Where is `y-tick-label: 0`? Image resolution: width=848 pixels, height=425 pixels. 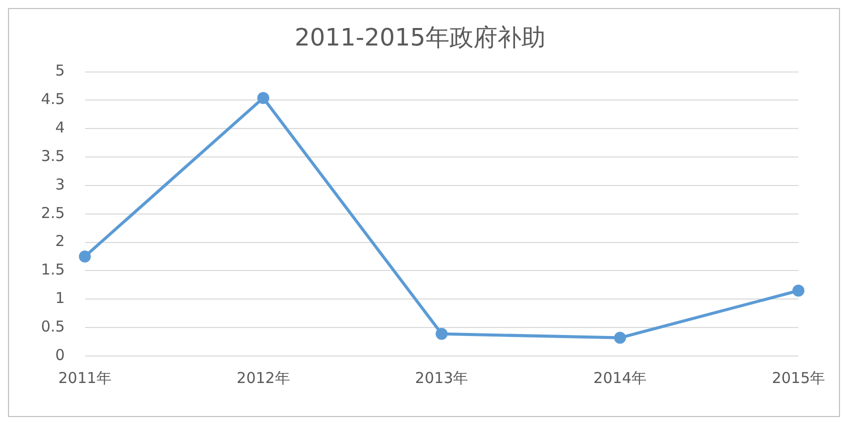
y-tick-label: 0 is located at coordinates (60, 355).